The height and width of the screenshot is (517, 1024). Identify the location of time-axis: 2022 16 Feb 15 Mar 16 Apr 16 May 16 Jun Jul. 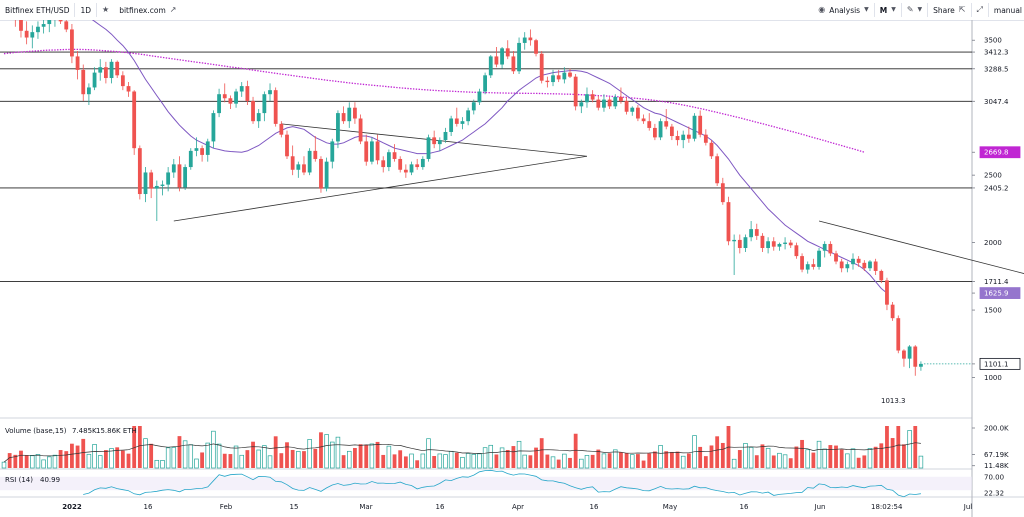
(517, 507).